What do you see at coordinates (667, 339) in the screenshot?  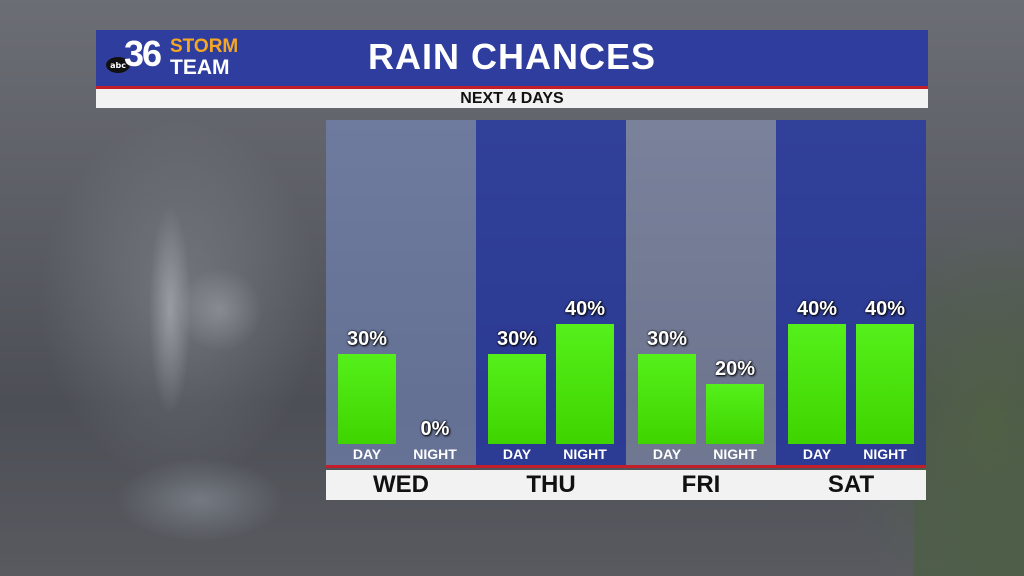 I see `value-label-fri-day: 30%` at bounding box center [667, 339].